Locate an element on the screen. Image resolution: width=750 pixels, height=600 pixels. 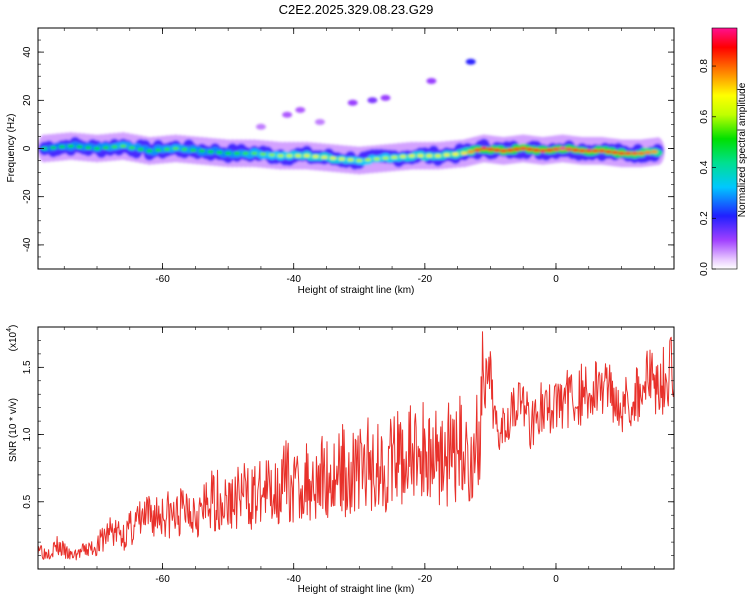
y-tick-label: 0.5 is located at coordinates (27, 501).